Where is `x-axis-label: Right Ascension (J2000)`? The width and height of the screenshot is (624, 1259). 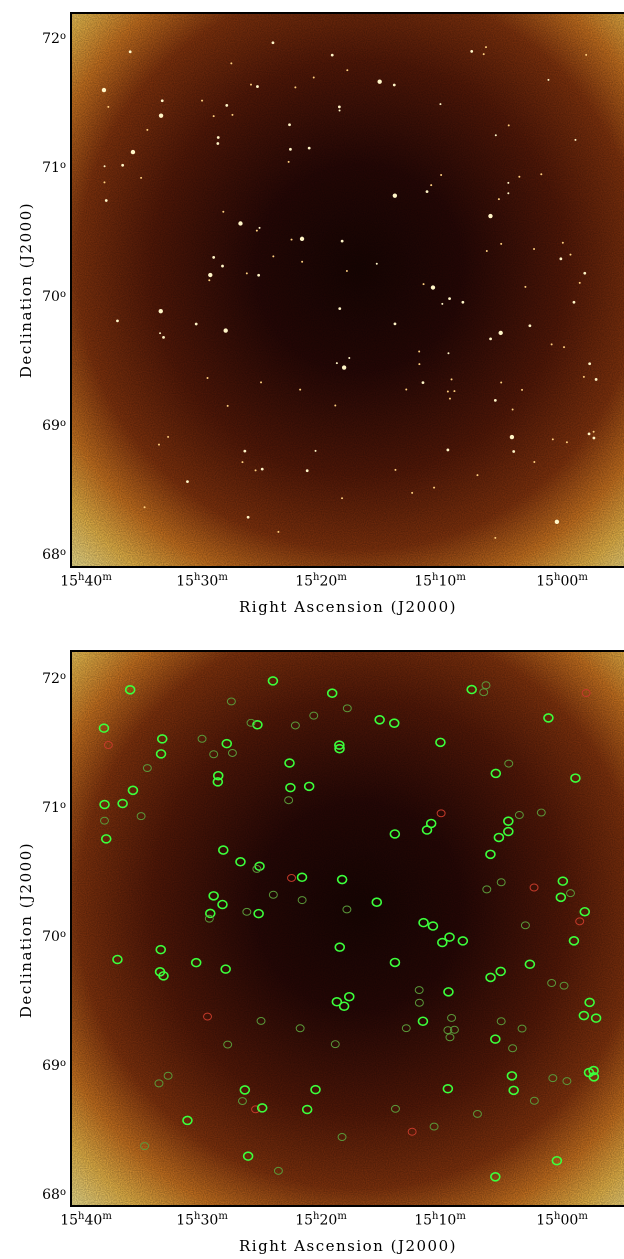
x-axis-label: Right Ascension (J2000) is located at coordinates (348, 607).